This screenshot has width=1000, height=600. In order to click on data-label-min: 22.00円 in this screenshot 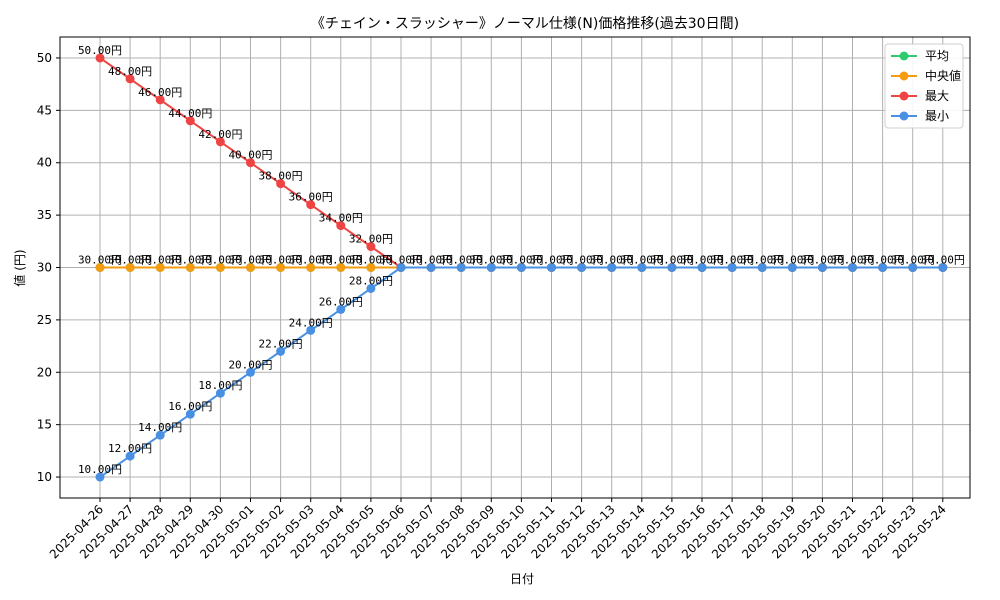, I will do `click(281, 343)`.